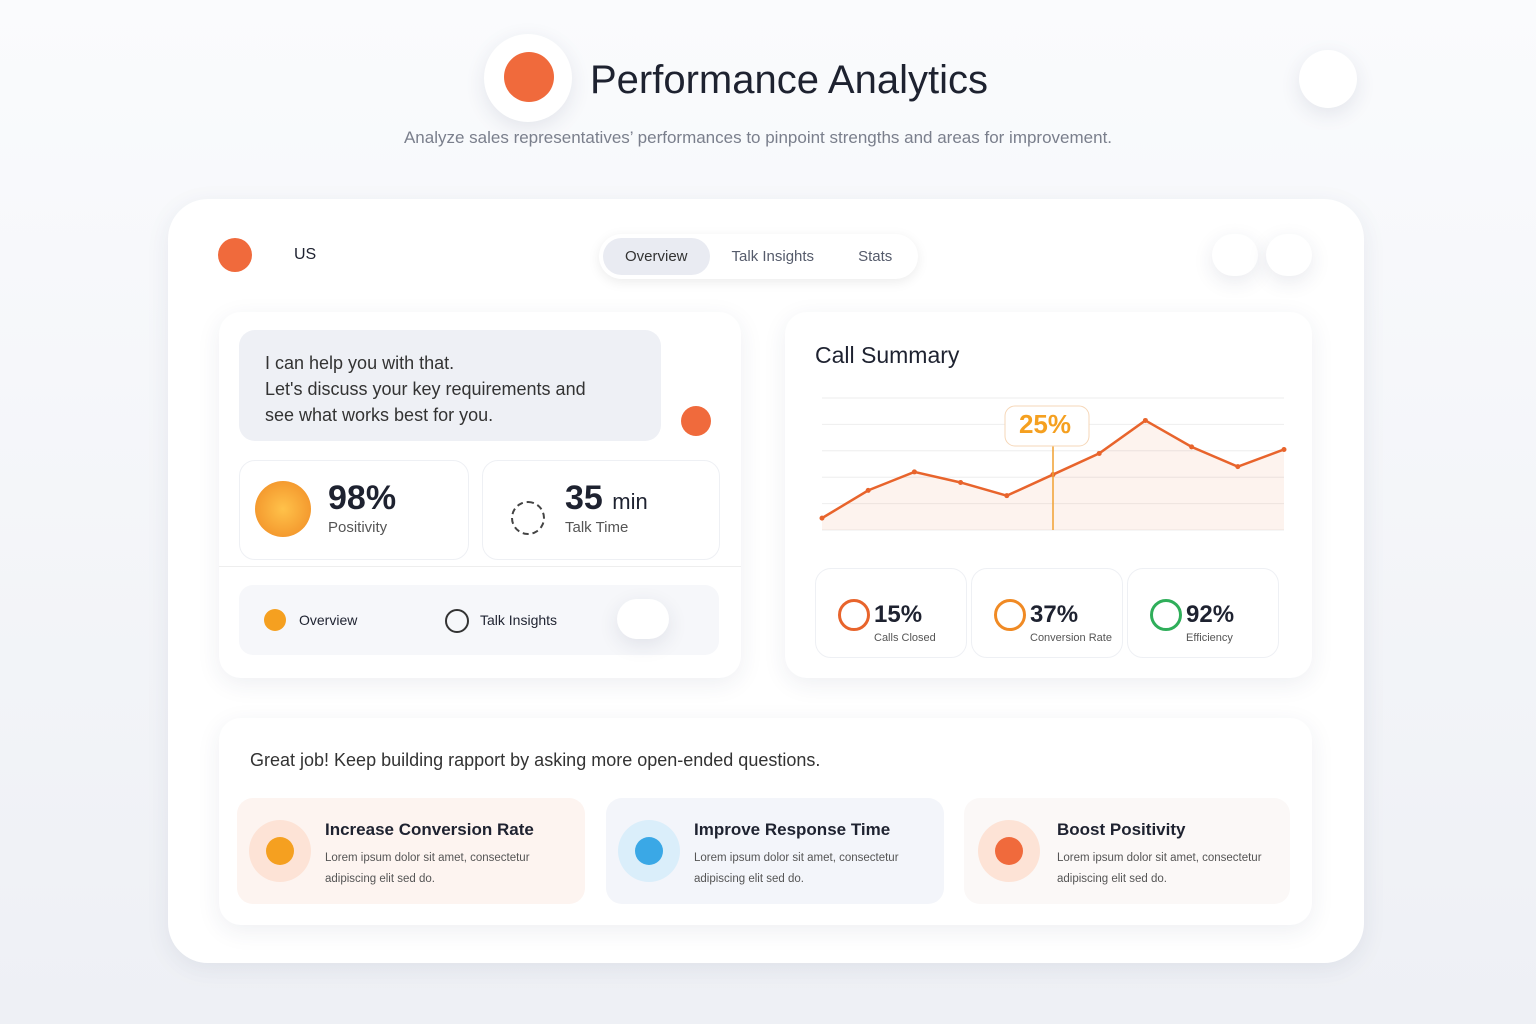  Describe the element at coordinates (887, 355) in the screenshot. I see `chart-title: Call Summary` at that location.